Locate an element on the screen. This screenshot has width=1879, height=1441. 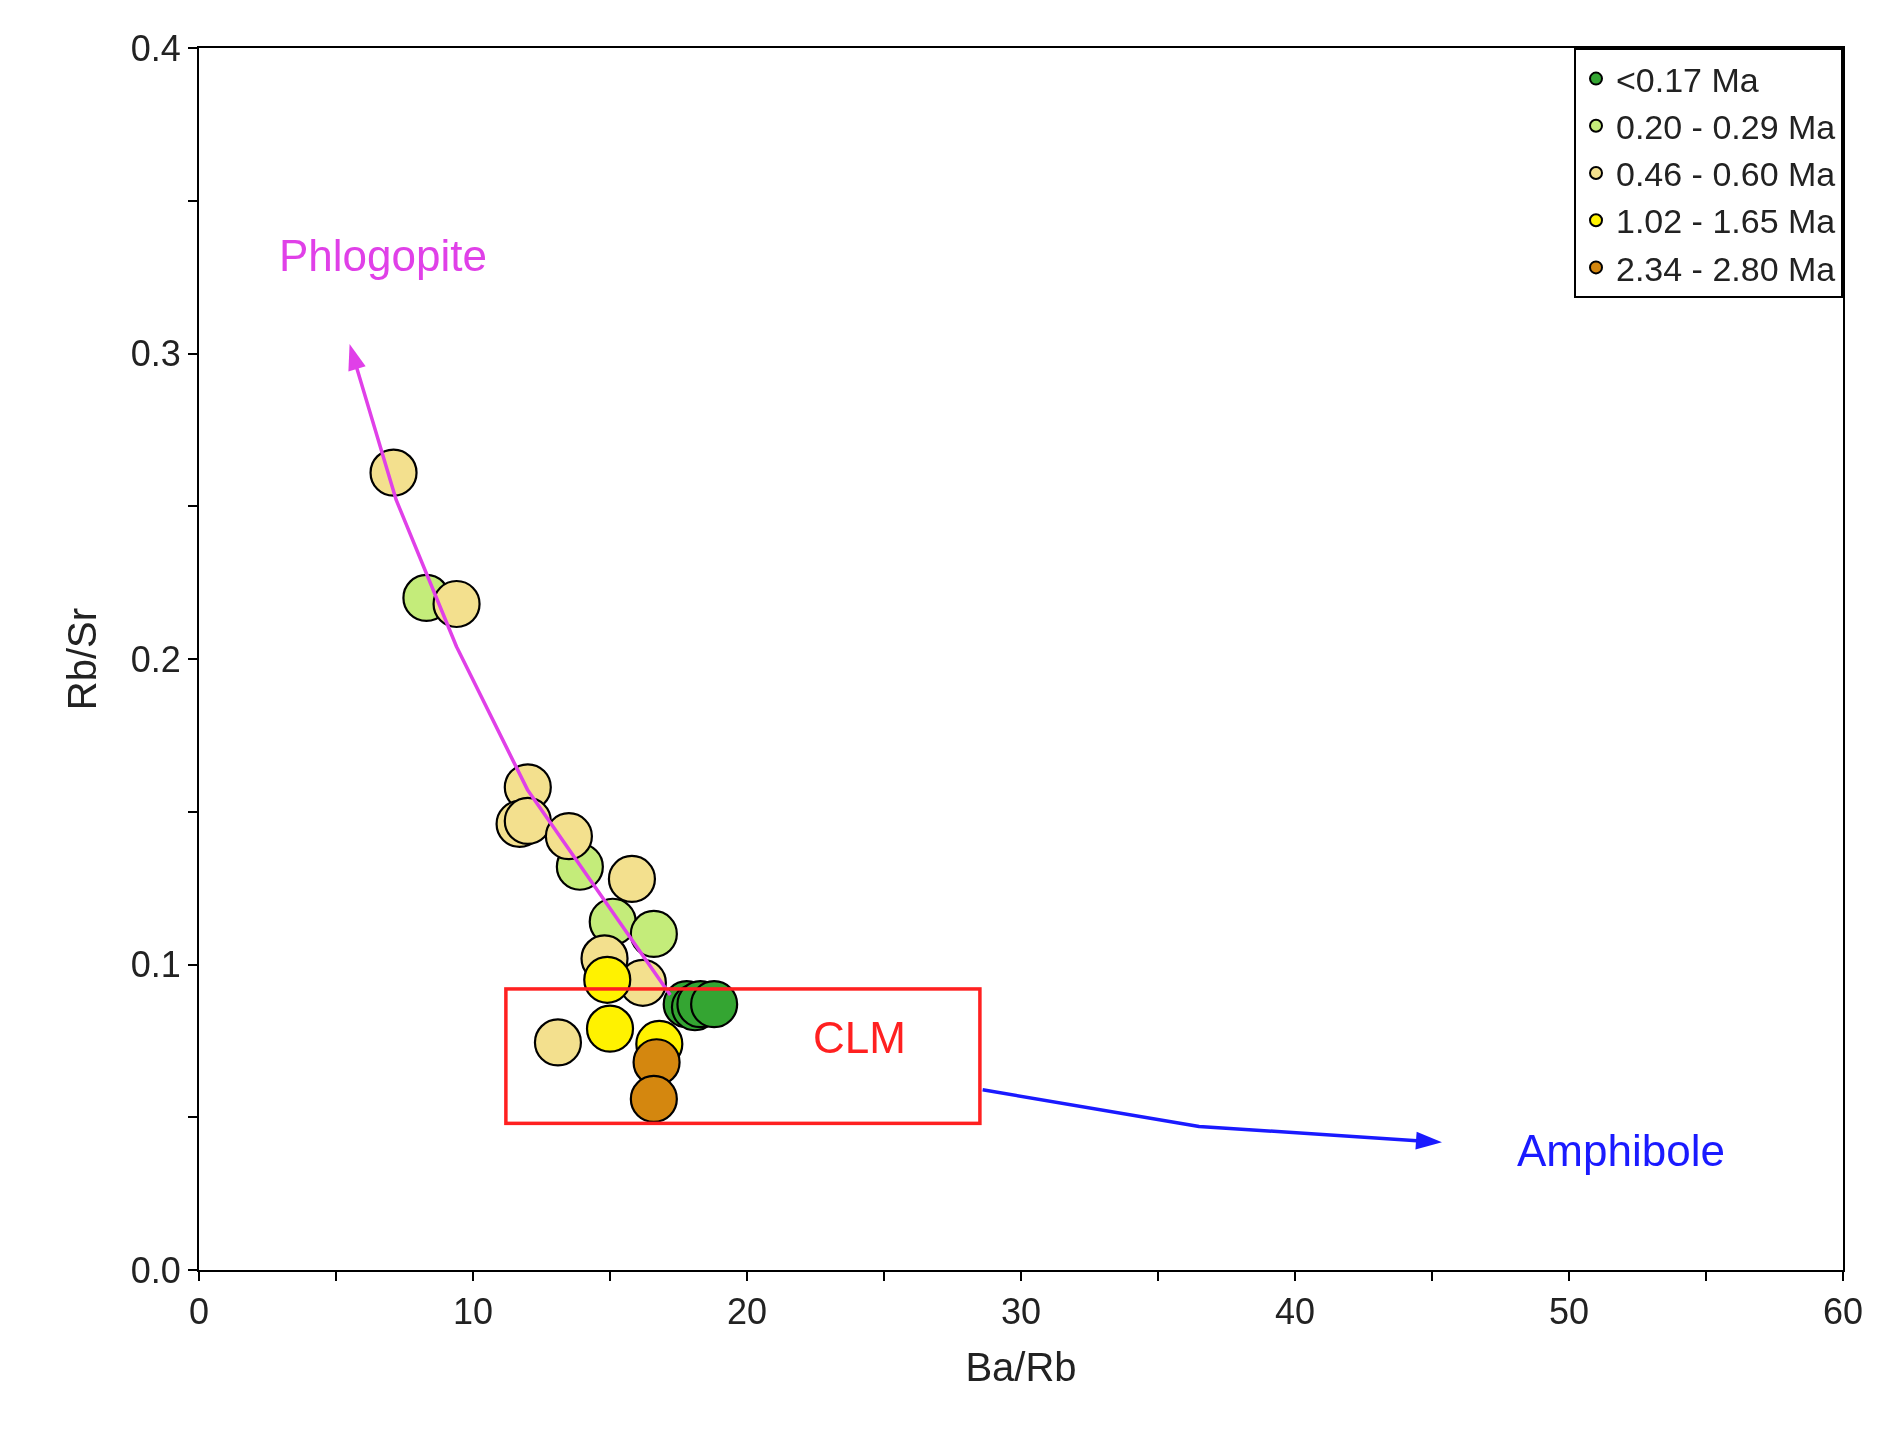
y-axis-title: Rb/Sr is located at coordinates (81, 659).